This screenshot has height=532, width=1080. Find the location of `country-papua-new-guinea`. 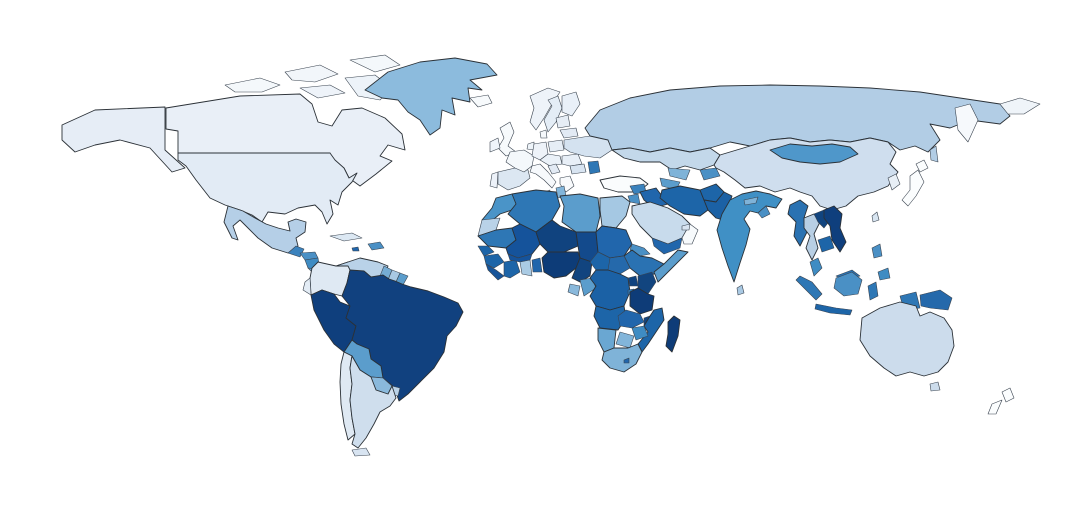

country-papua-new-guinea is located at coordinates (936, 300).